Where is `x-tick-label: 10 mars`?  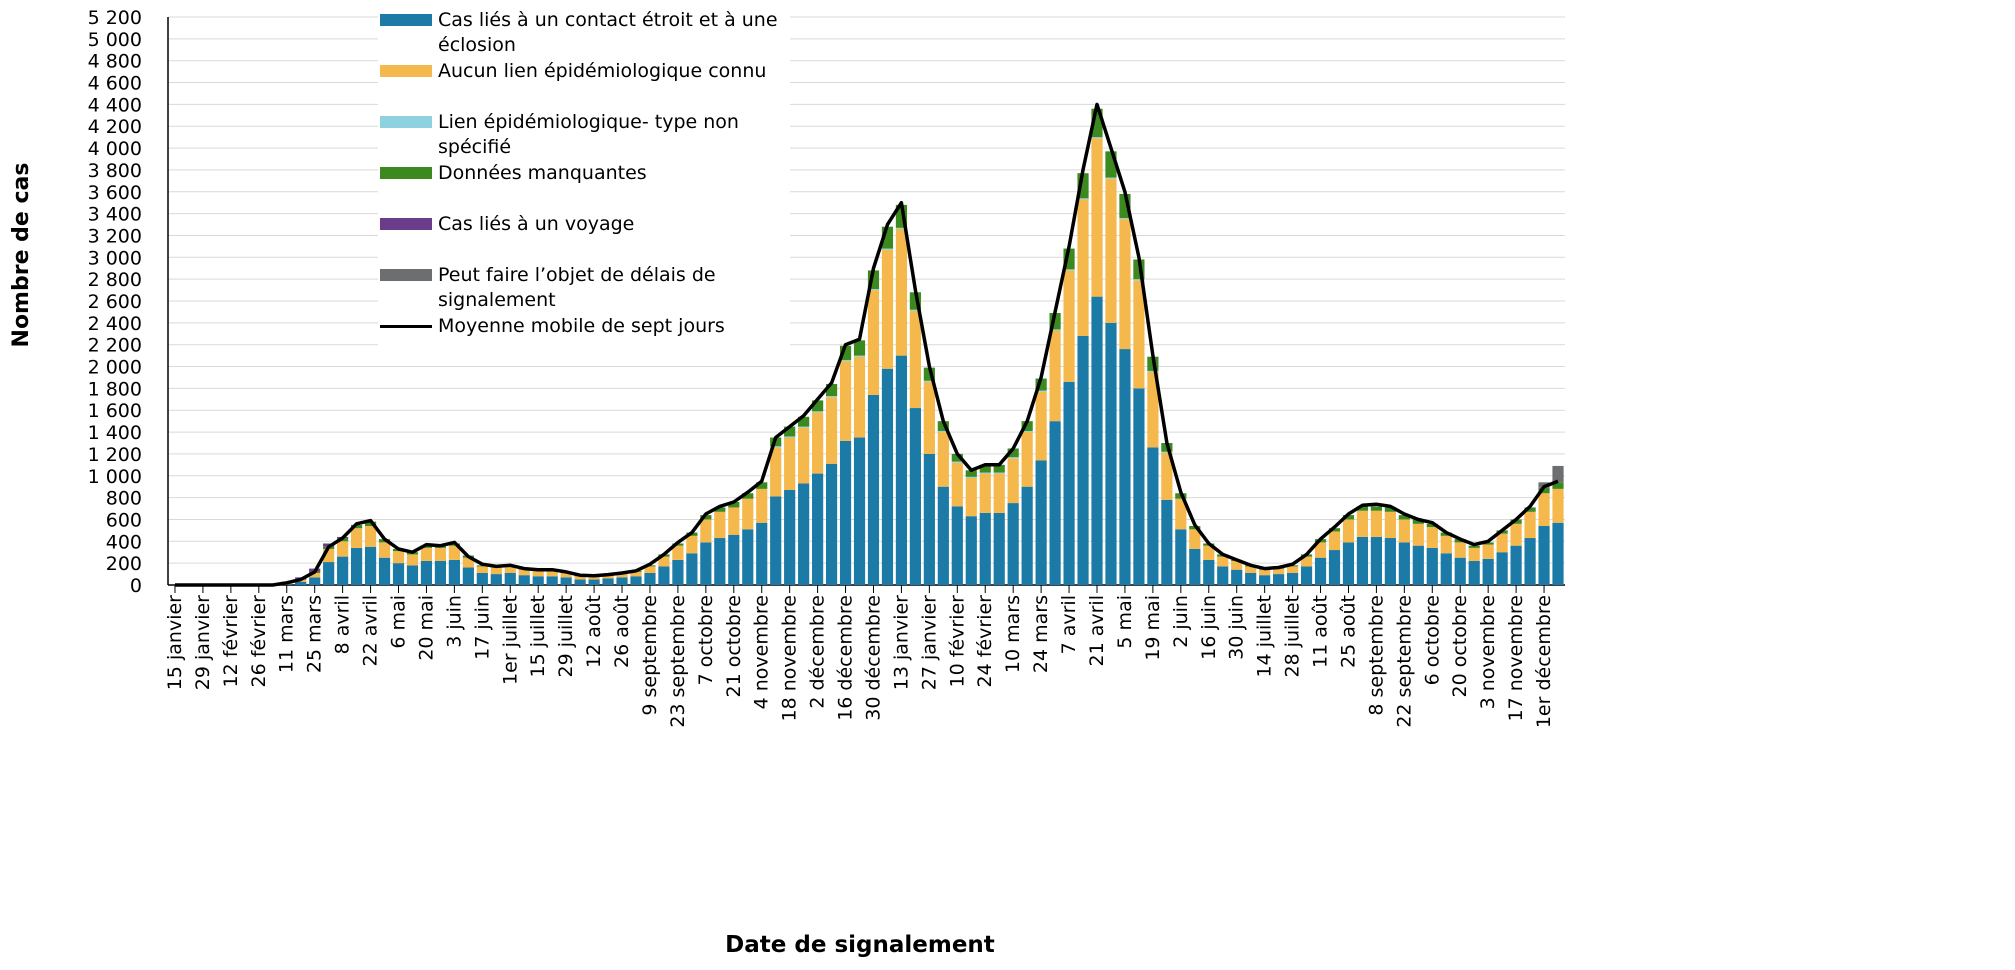
x-tick-label: 10 mars is located at coordinates (1013, 634).